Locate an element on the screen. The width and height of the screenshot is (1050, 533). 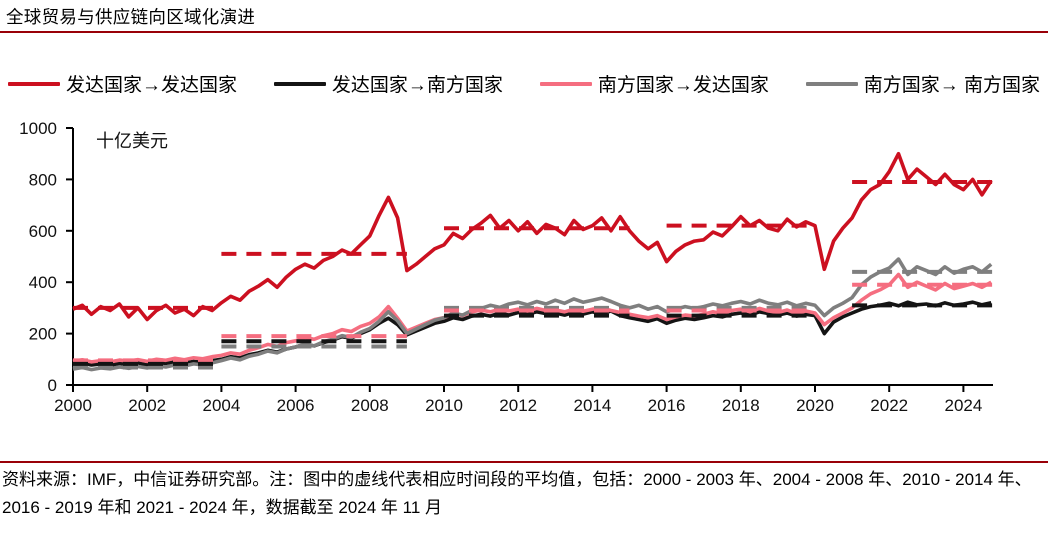
legend-item-ds: 发达国家→南方国家 is located at coordinates (388, 83).